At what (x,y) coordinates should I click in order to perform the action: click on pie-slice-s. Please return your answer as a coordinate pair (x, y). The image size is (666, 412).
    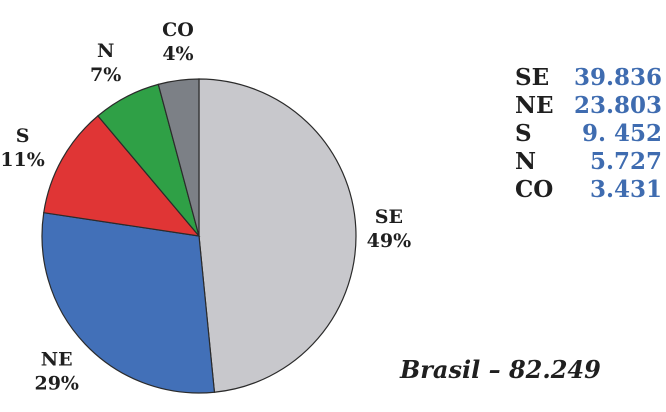
    Looking at the image, I should click on (122, 176).